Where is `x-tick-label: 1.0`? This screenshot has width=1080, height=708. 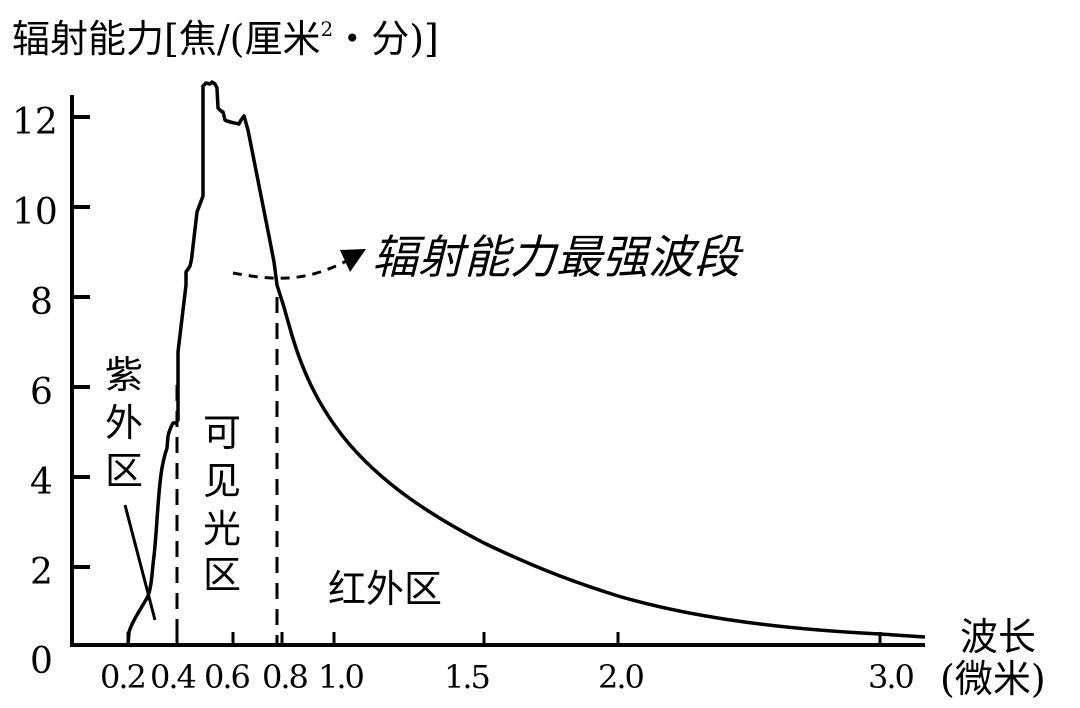 x-tick-label: 1.0 is located at coordinates (341, 677).